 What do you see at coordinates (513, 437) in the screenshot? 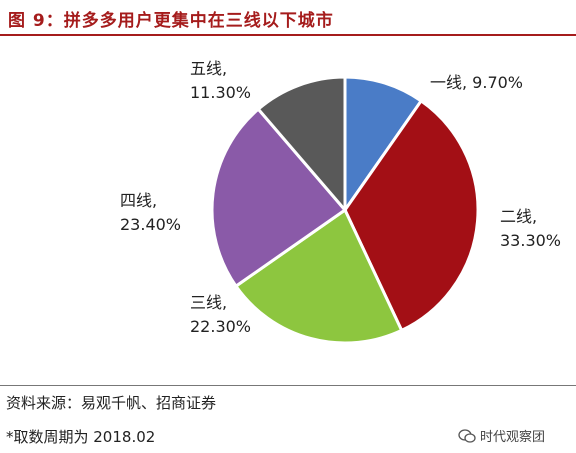
I see `watermark-text: 时代观察团` at bounding box center [513, 437].